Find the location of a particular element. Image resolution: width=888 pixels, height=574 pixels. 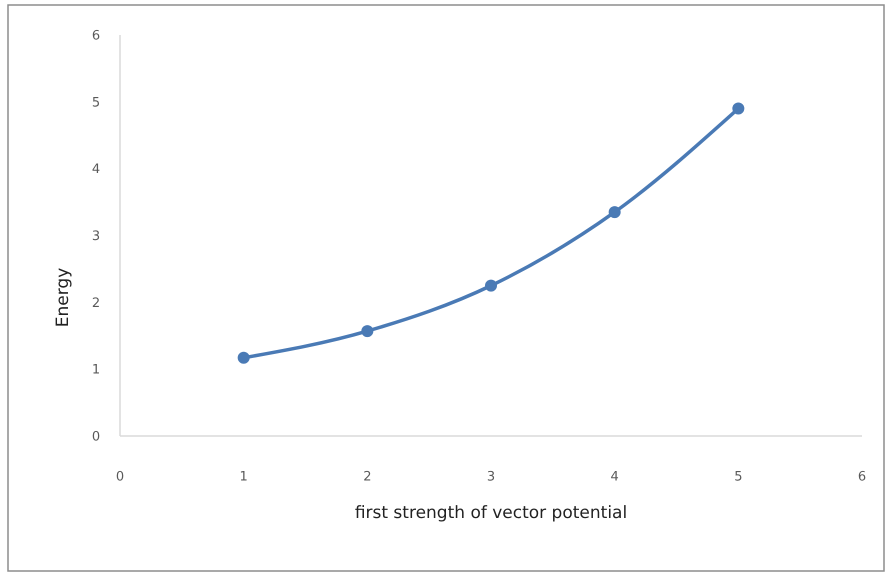

x-axis-title: first strength of vector potential is located at coordinates (491, 512).